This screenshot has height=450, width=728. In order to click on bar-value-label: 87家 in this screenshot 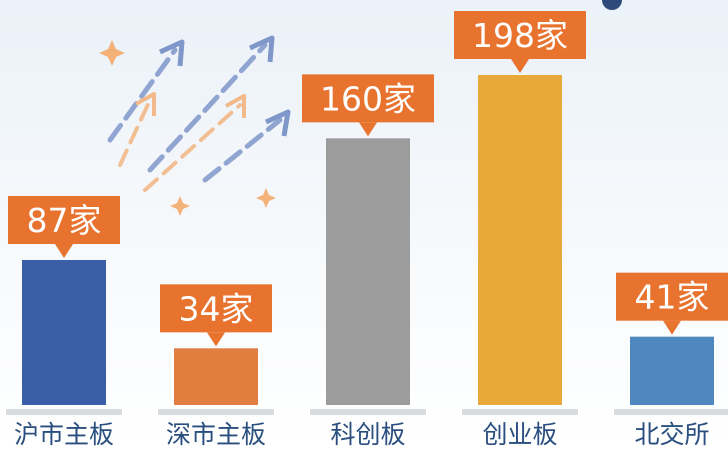, I will do `click(64, 220)`.